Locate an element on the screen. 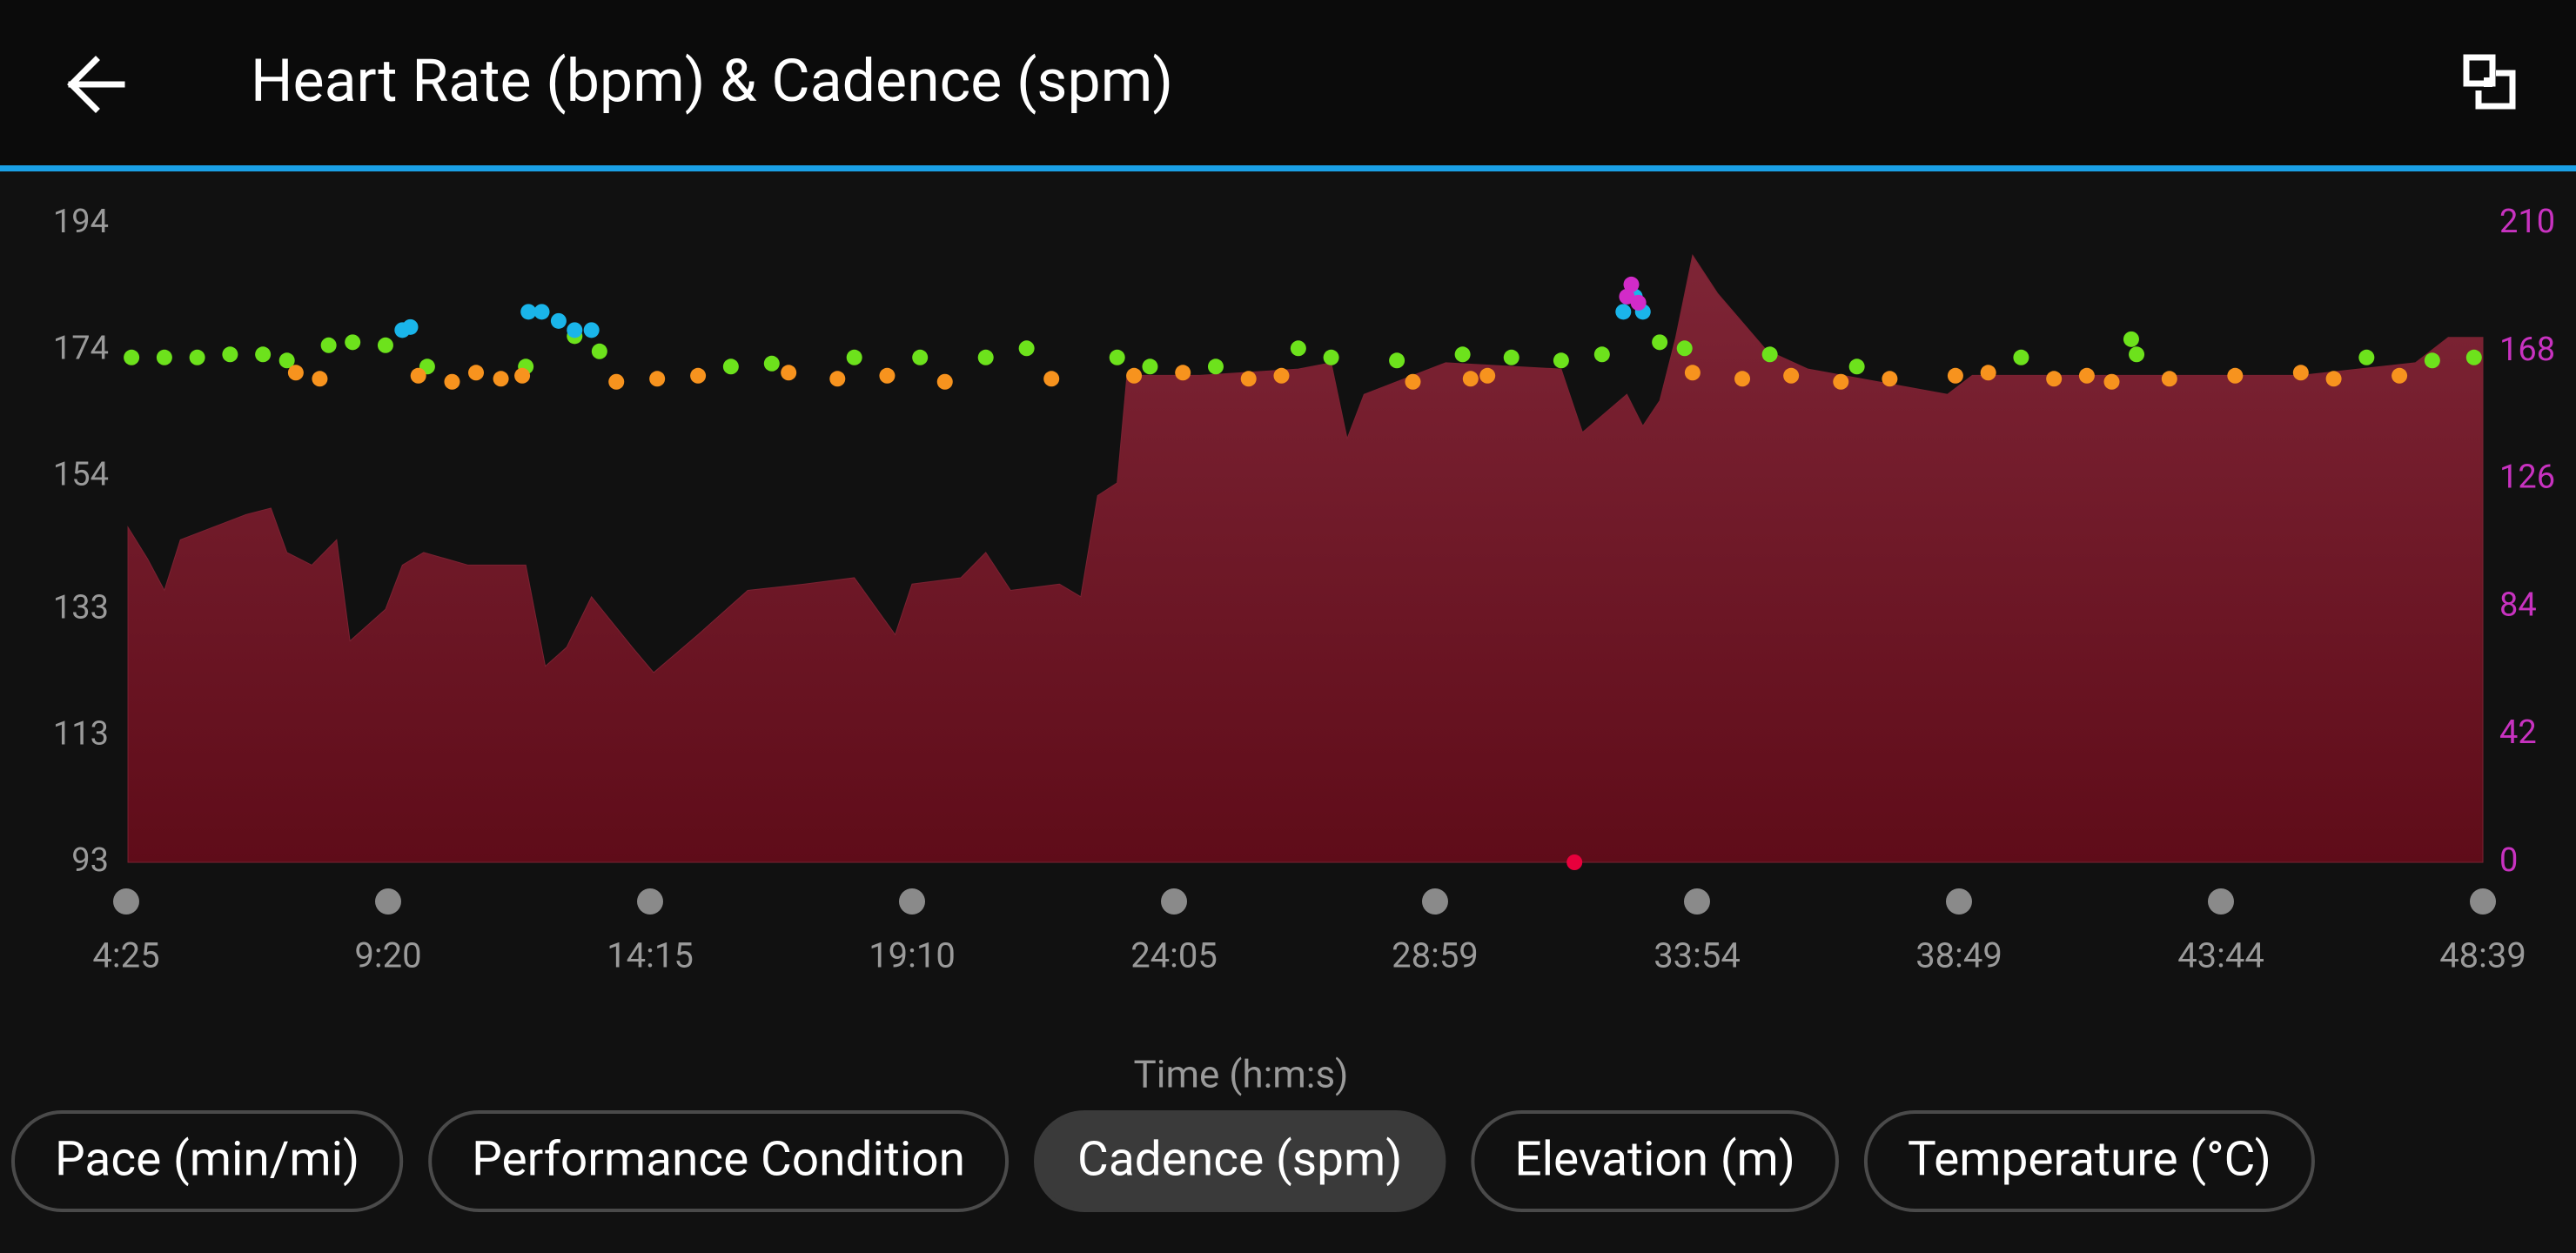 This screenshot has width=2576, height=1253. x-tick-label: 19:10 is located at coordinates (912, 955).